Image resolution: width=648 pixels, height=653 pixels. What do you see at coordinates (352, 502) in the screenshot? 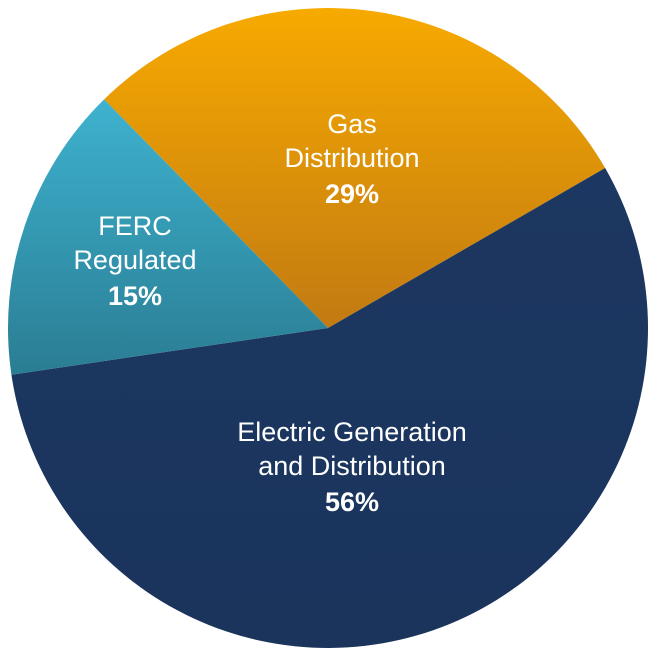
I see `slice-value-label: 56%` at bounding box center [352, 502].